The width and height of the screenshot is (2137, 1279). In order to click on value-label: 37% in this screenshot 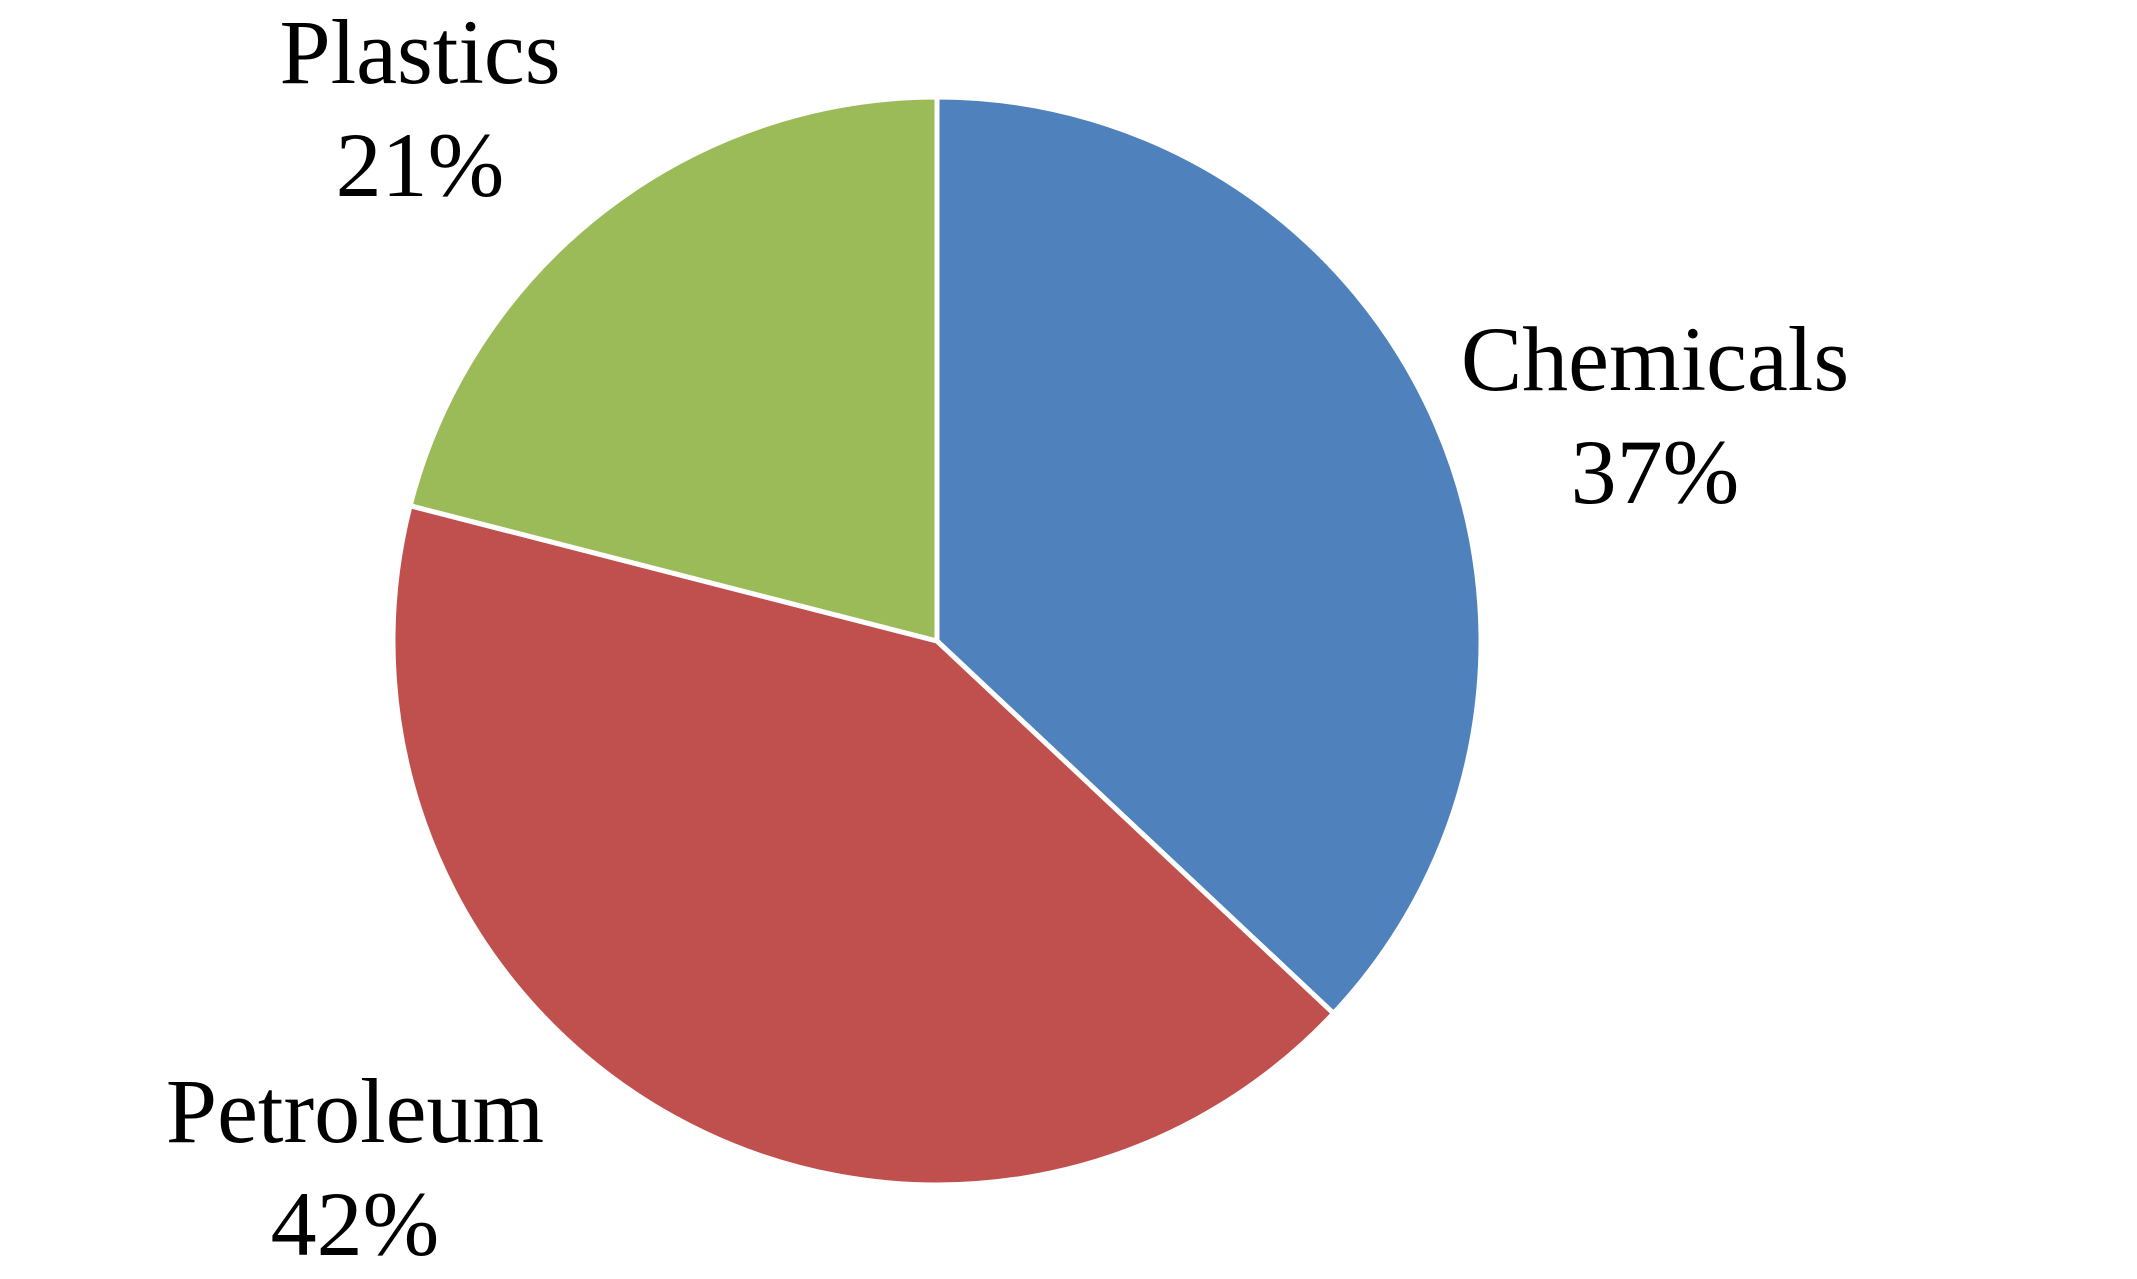, I will do `click(1655, 472)`.